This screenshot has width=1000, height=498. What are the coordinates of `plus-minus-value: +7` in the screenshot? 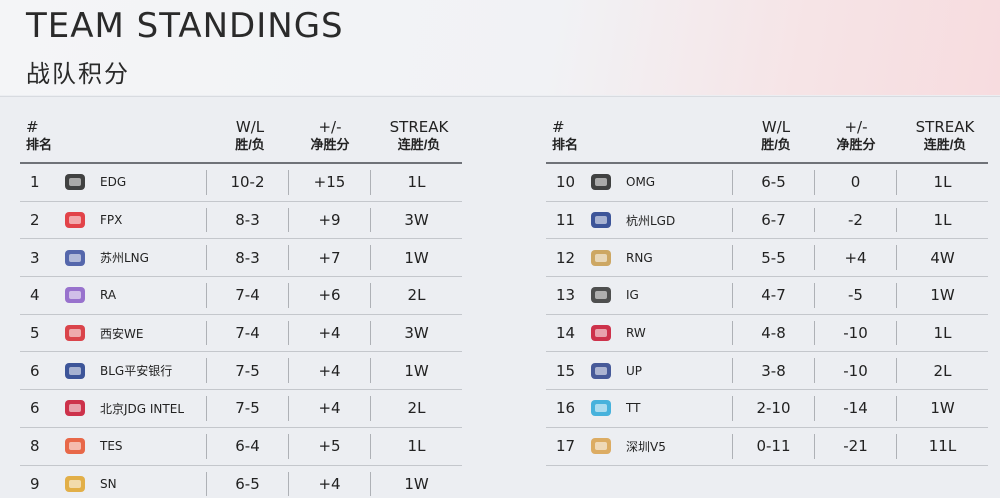 It's located at (329, 258).